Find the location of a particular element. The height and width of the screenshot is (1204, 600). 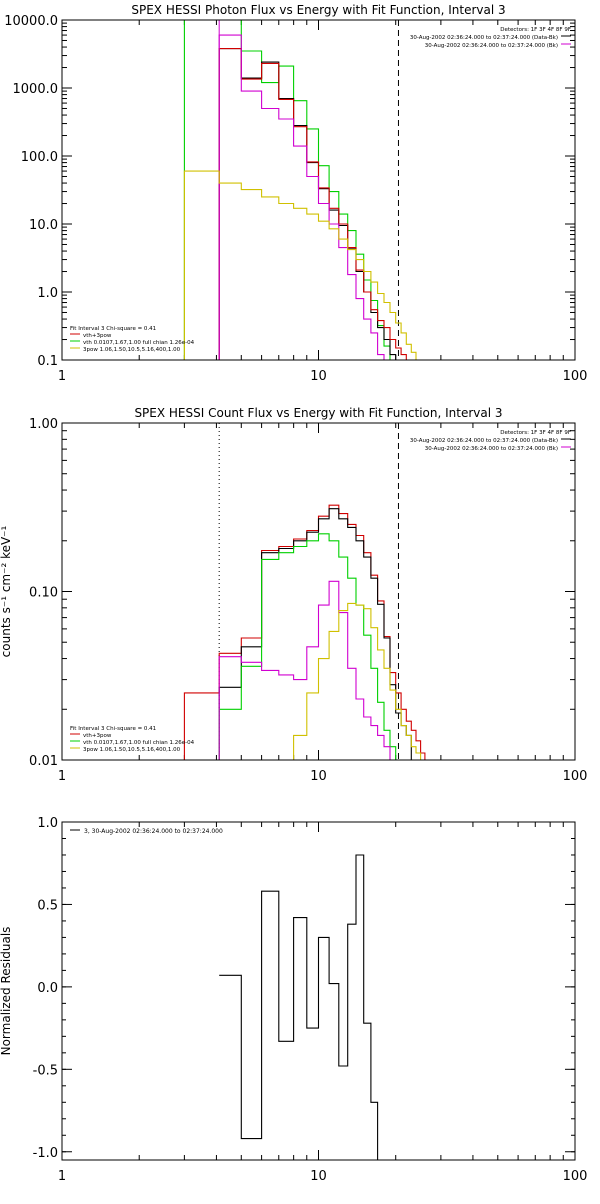

y-tick-label: 10000.0 is located at coordinates (31, 21).